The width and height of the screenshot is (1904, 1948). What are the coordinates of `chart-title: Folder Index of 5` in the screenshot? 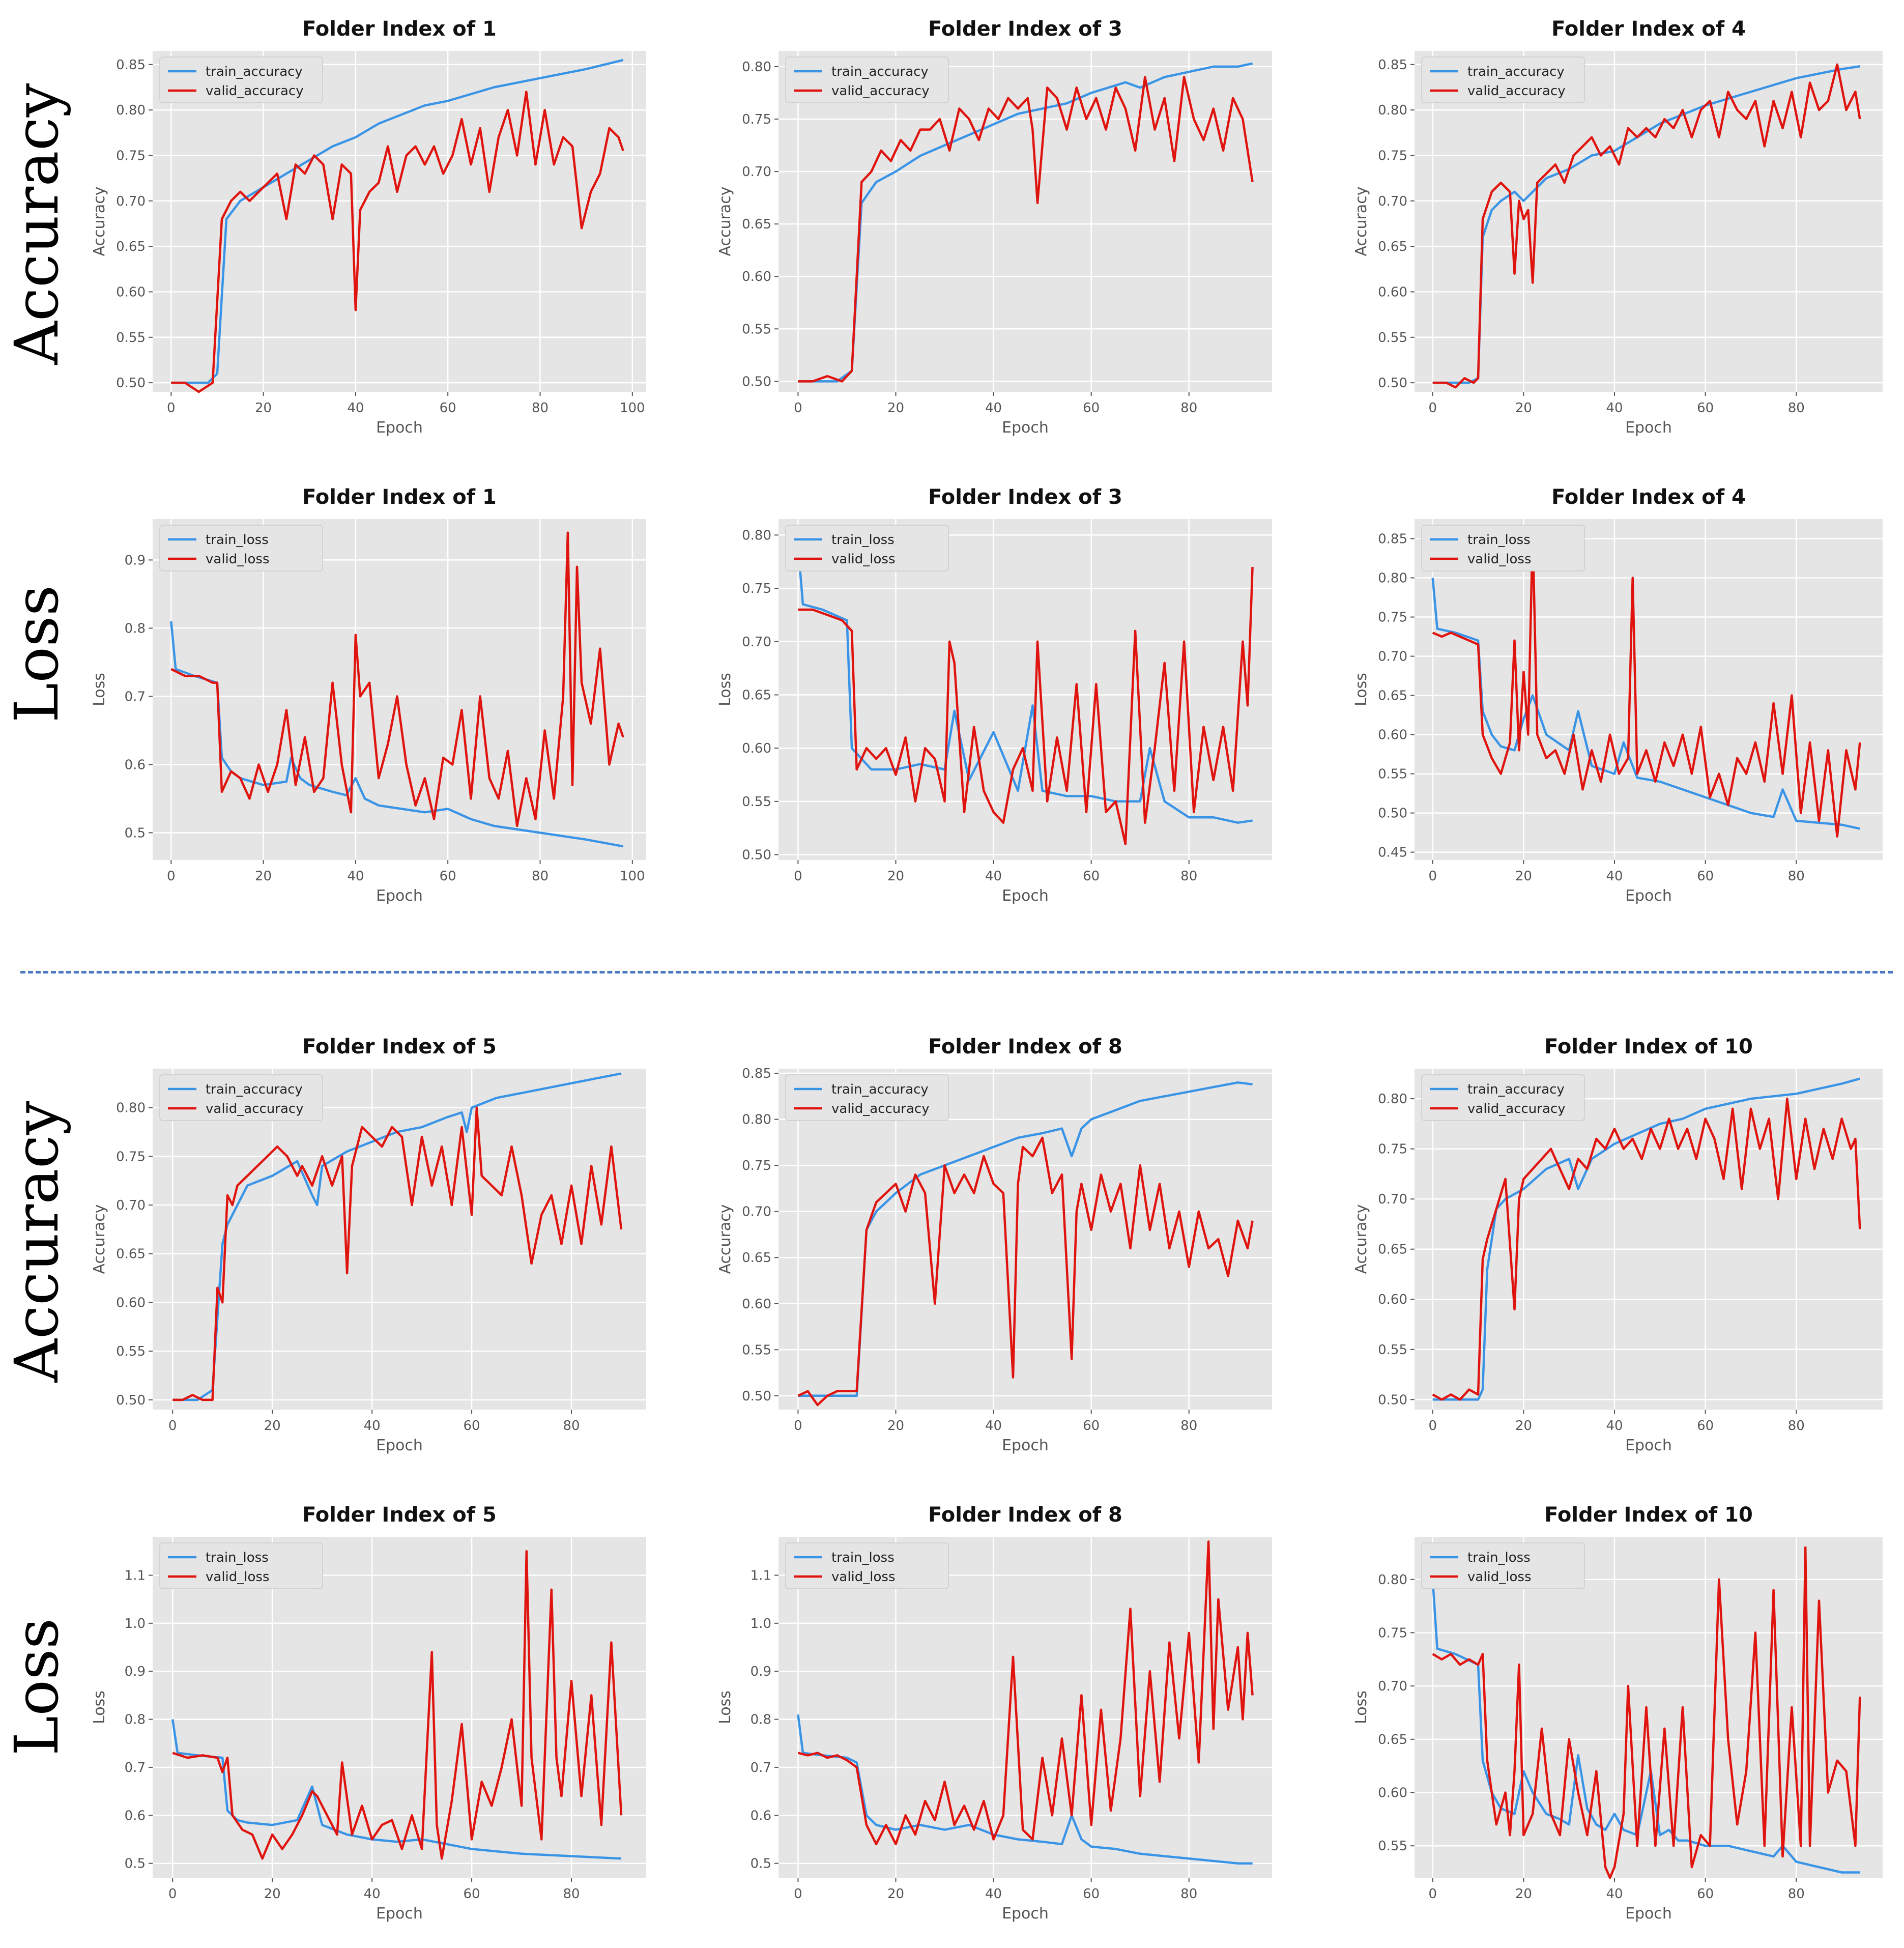 It's located at (399, 1046).